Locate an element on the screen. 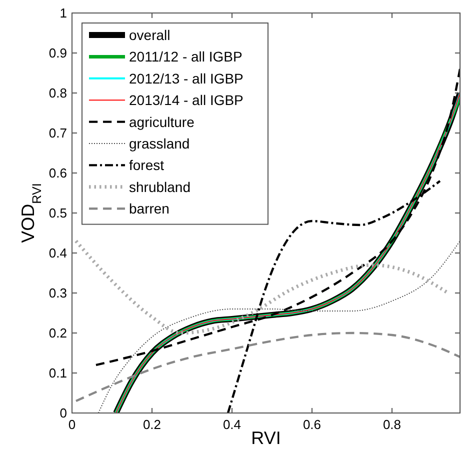 This screenshot has height=452, width=461. legend-label: 2012/13 - all IGBP is located at coordinates (186, 78).